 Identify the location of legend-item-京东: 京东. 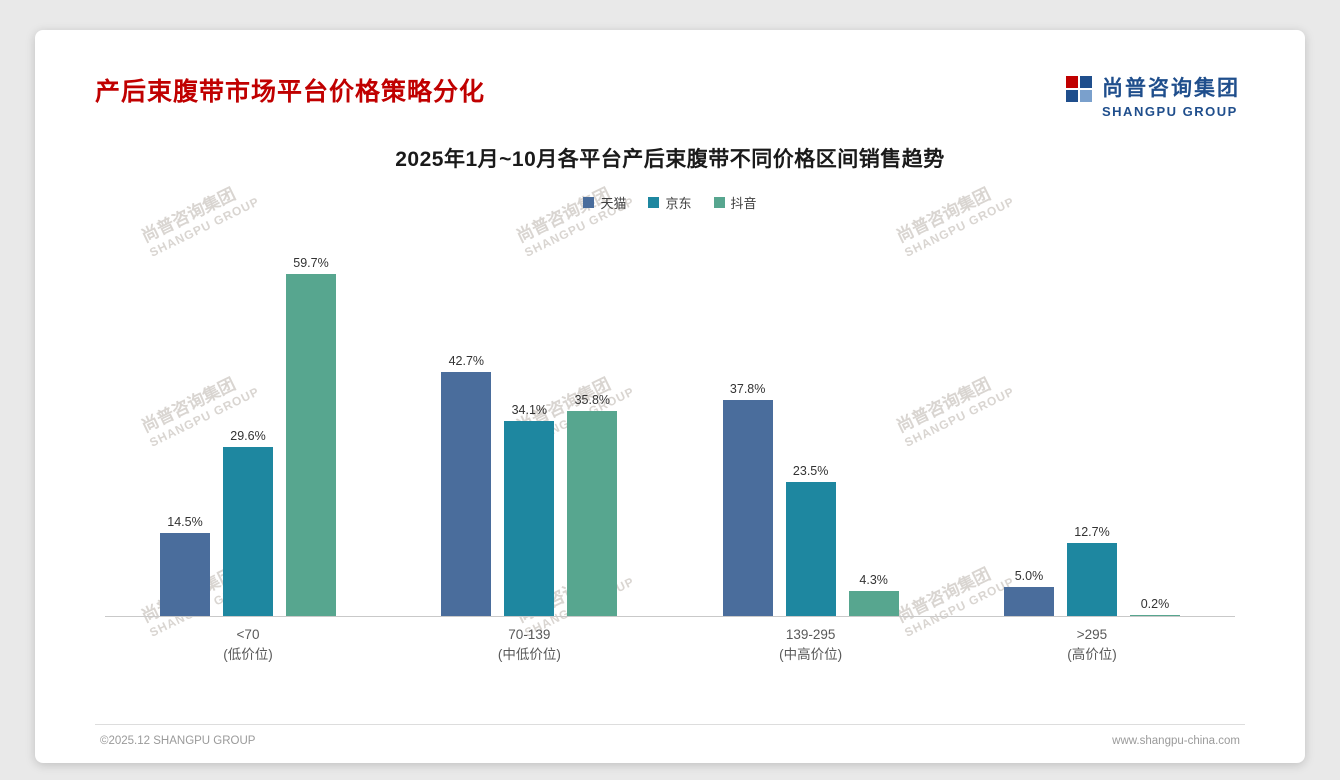
(670, 202).